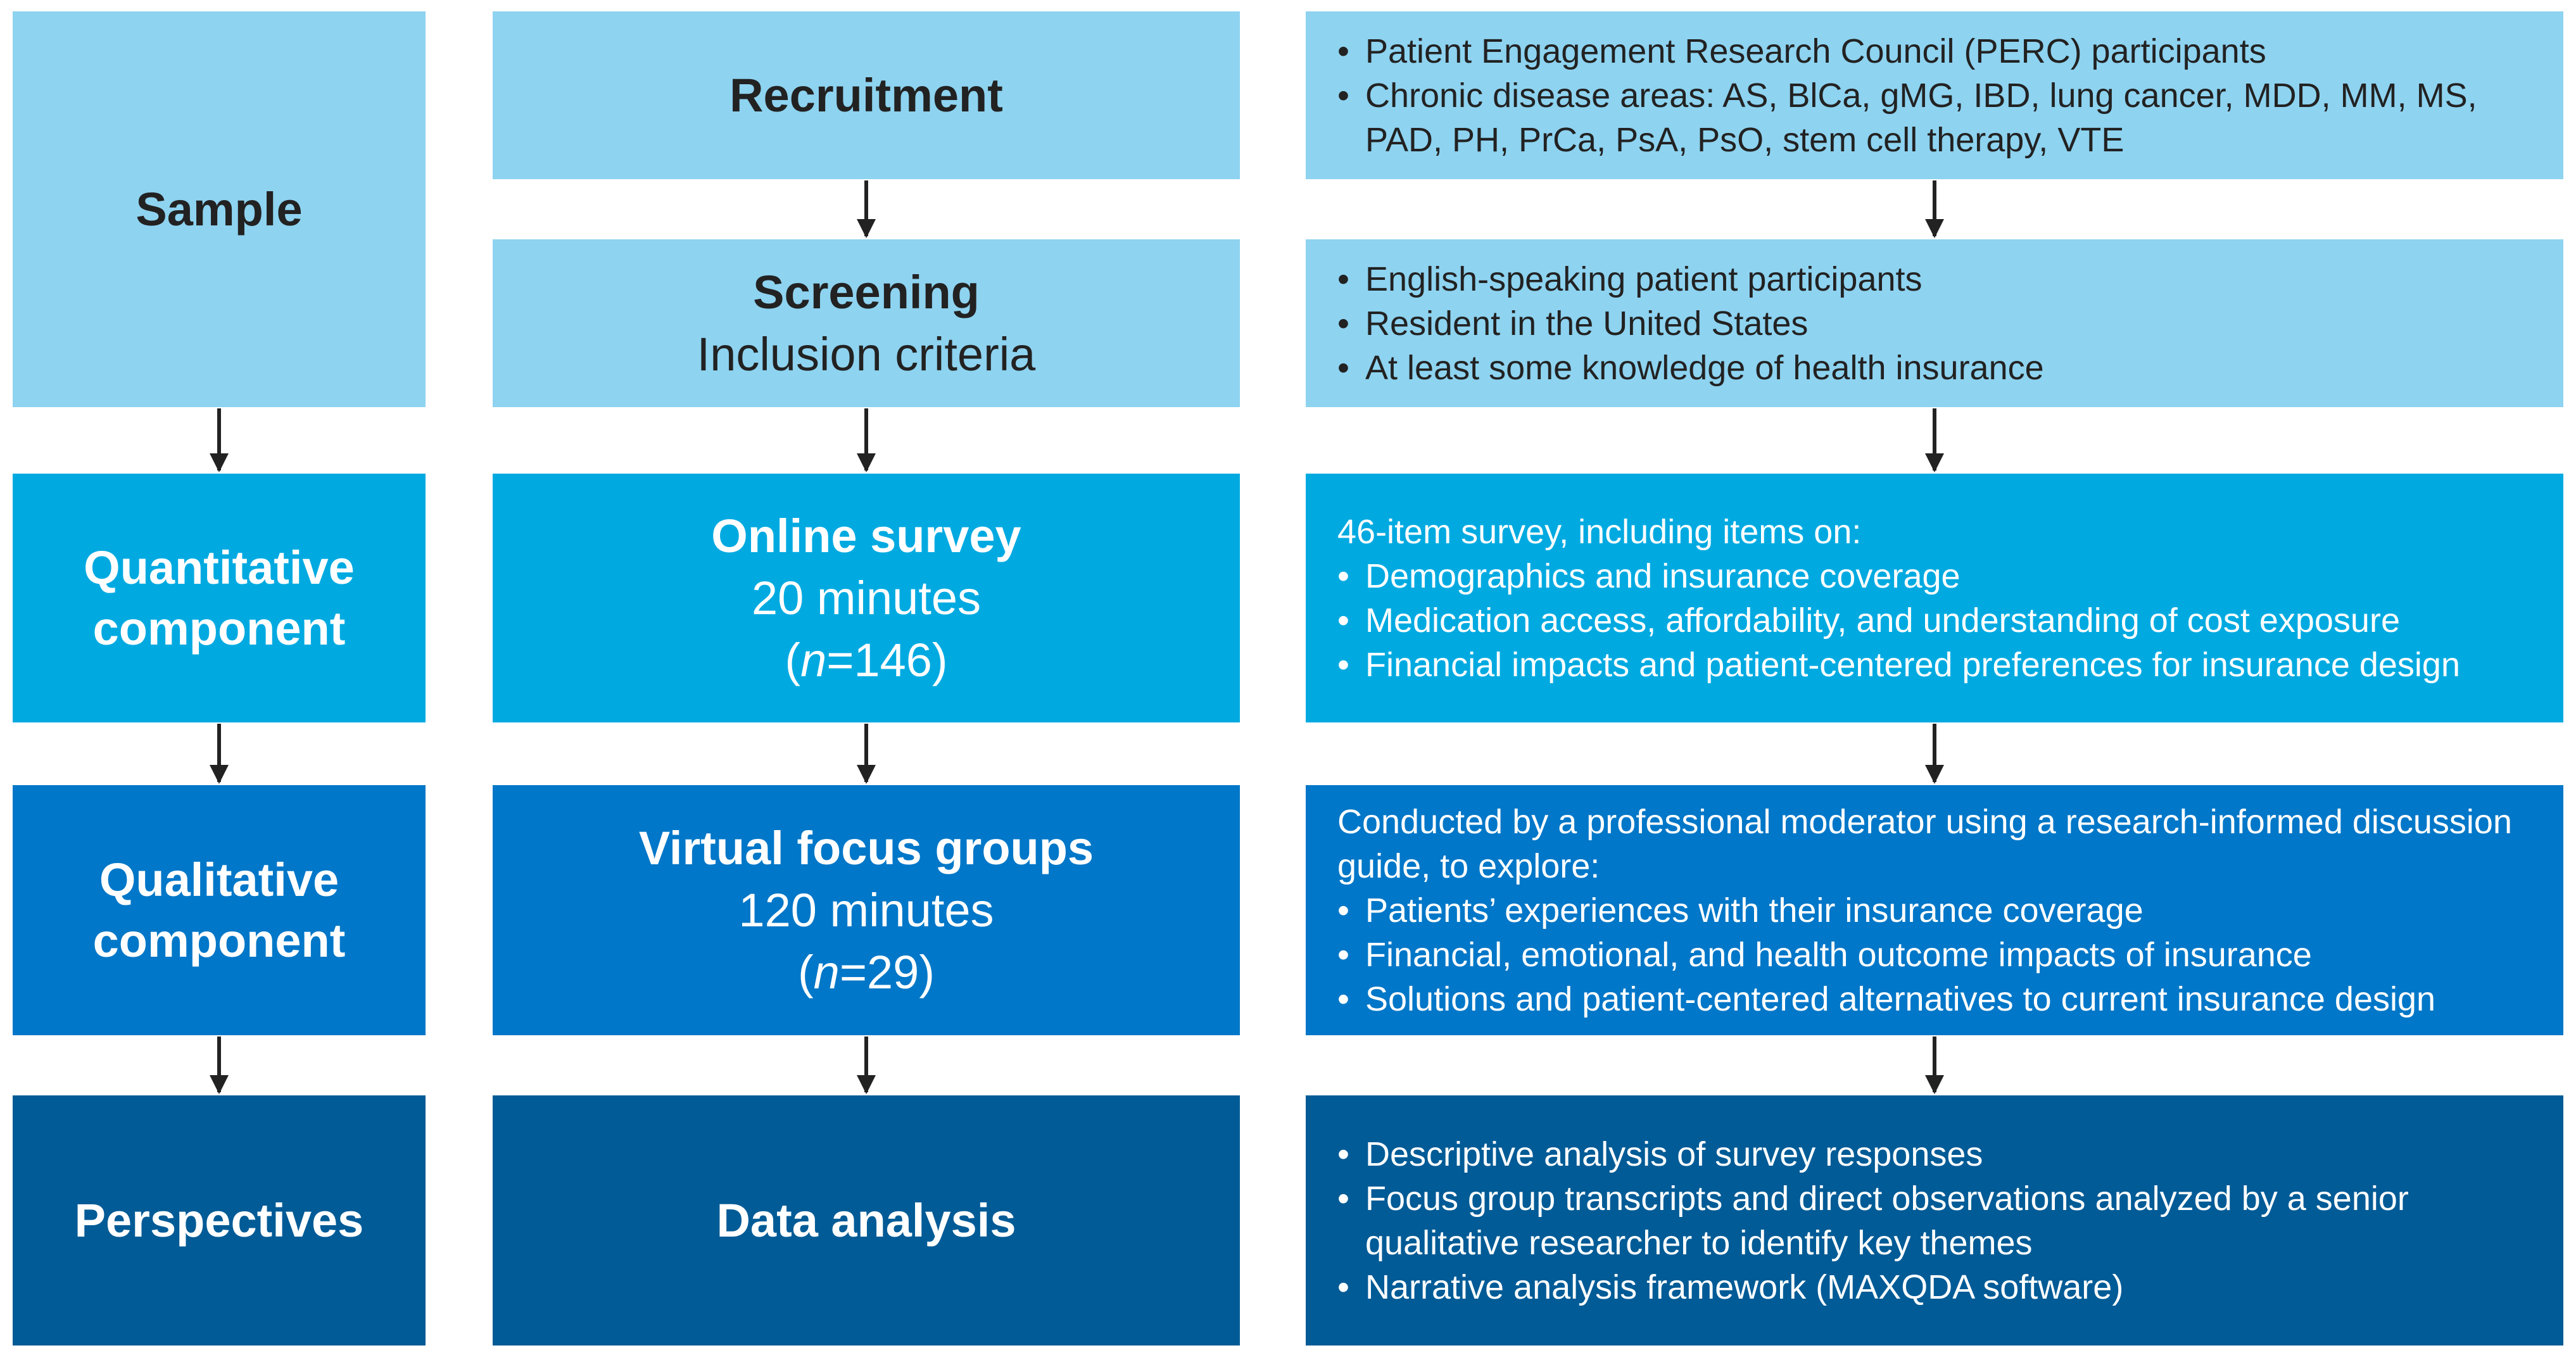 Image resolution: width=2576 pixels, height=1355 pixels. I want to click on perspectives-label: Perspectives, so click(219, 1220).